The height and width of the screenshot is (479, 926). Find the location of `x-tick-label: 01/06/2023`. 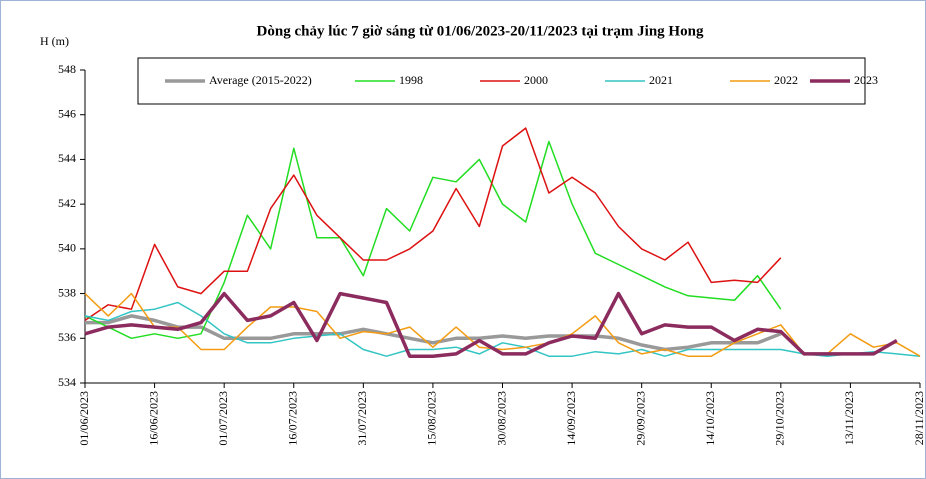

x-tick-label: 01/06/2023 is located at coordinates (84, 418).